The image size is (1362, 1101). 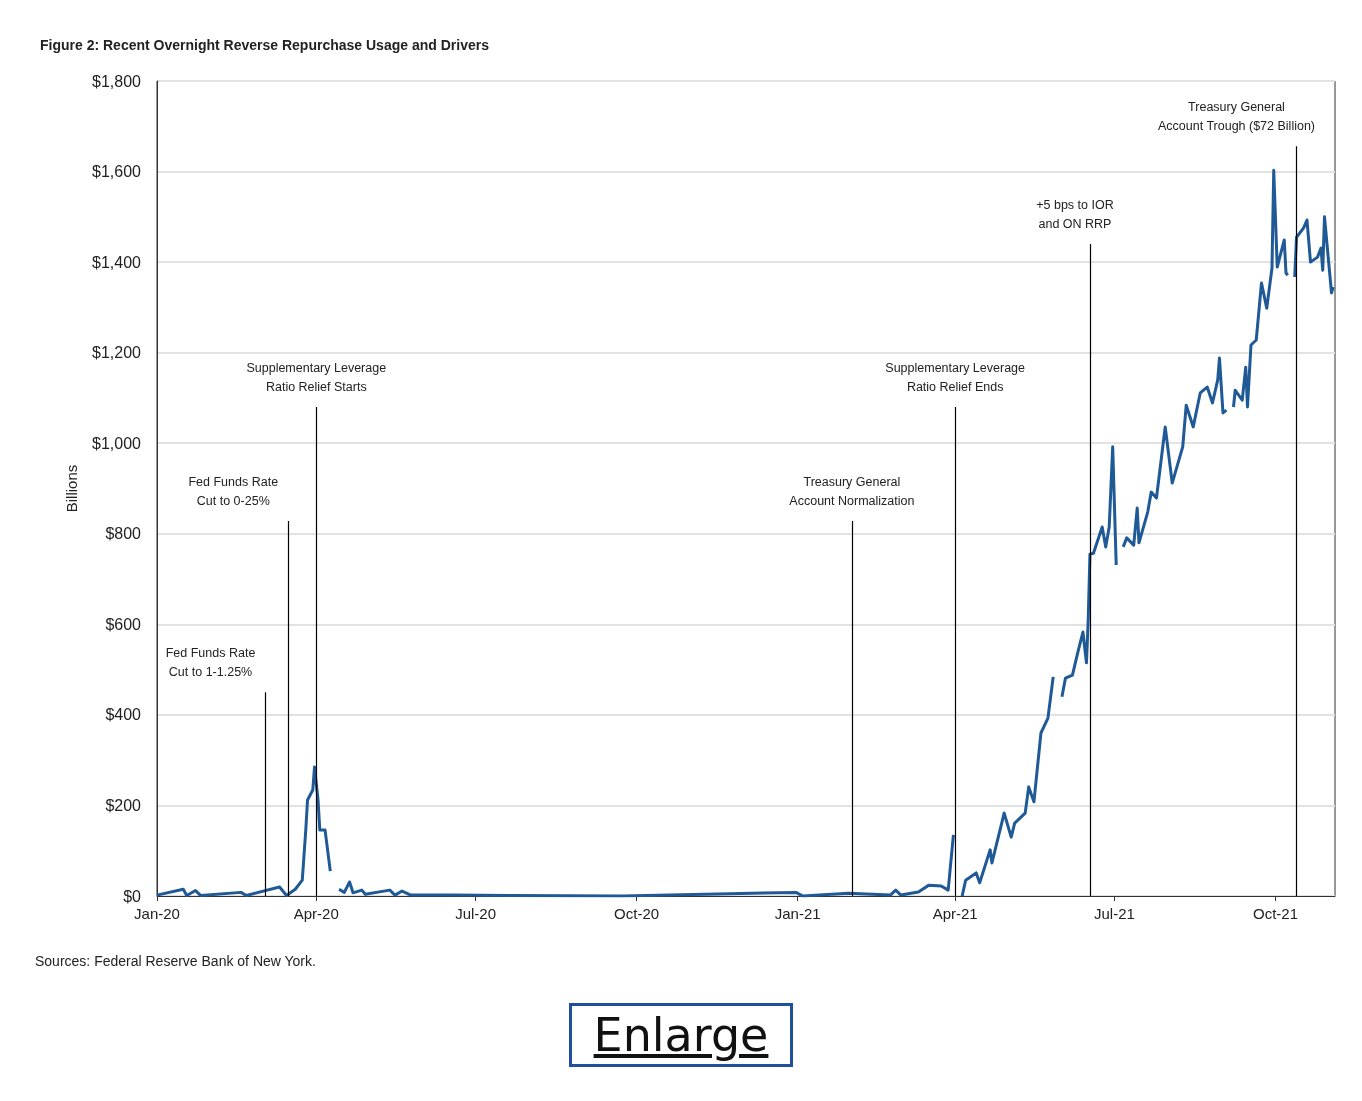 What do you see at coordinates (176, 961) in the screenshot?
I see `source-note: Sources: Federal Reserve Bank of New York.` at bounding box center [176, 961].